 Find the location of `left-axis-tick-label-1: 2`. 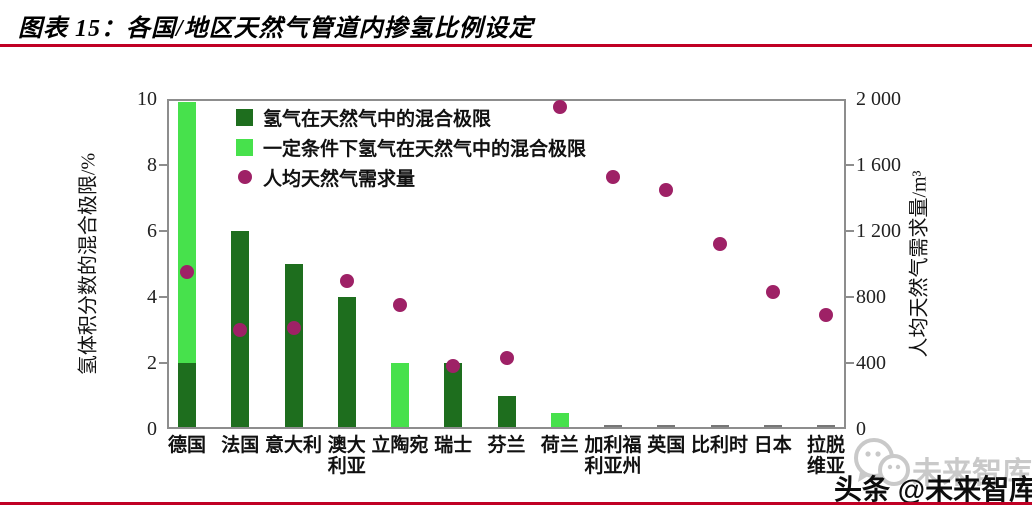

left-axis-tick-label-1: 2 is located at coordinates (152, 363).